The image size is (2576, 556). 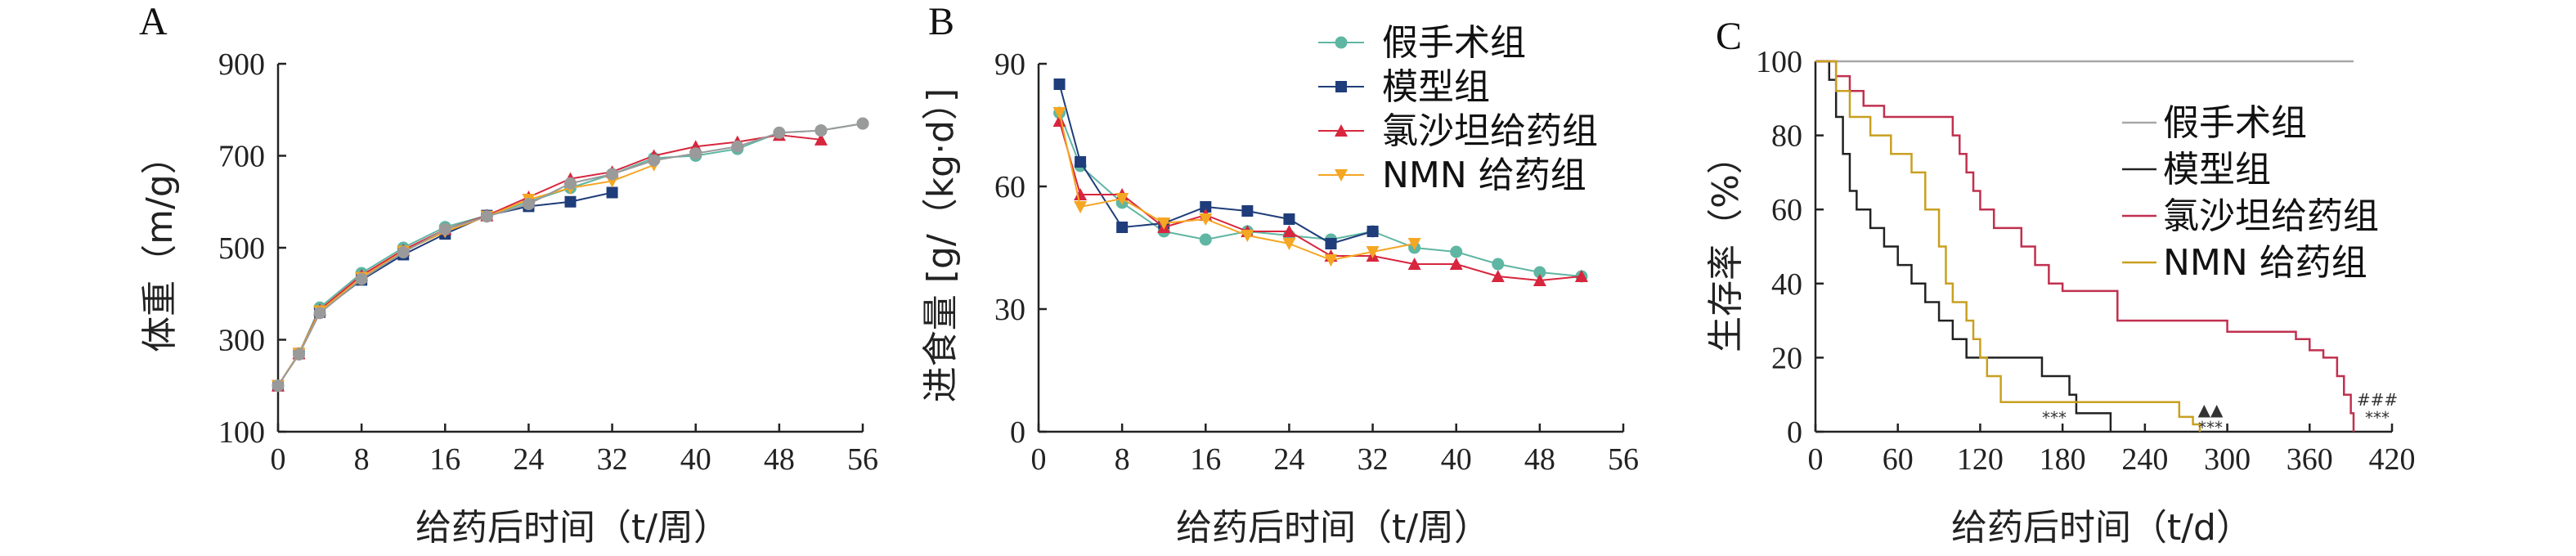 I want to click on panel-a-plot, so click(x=570, y=254).